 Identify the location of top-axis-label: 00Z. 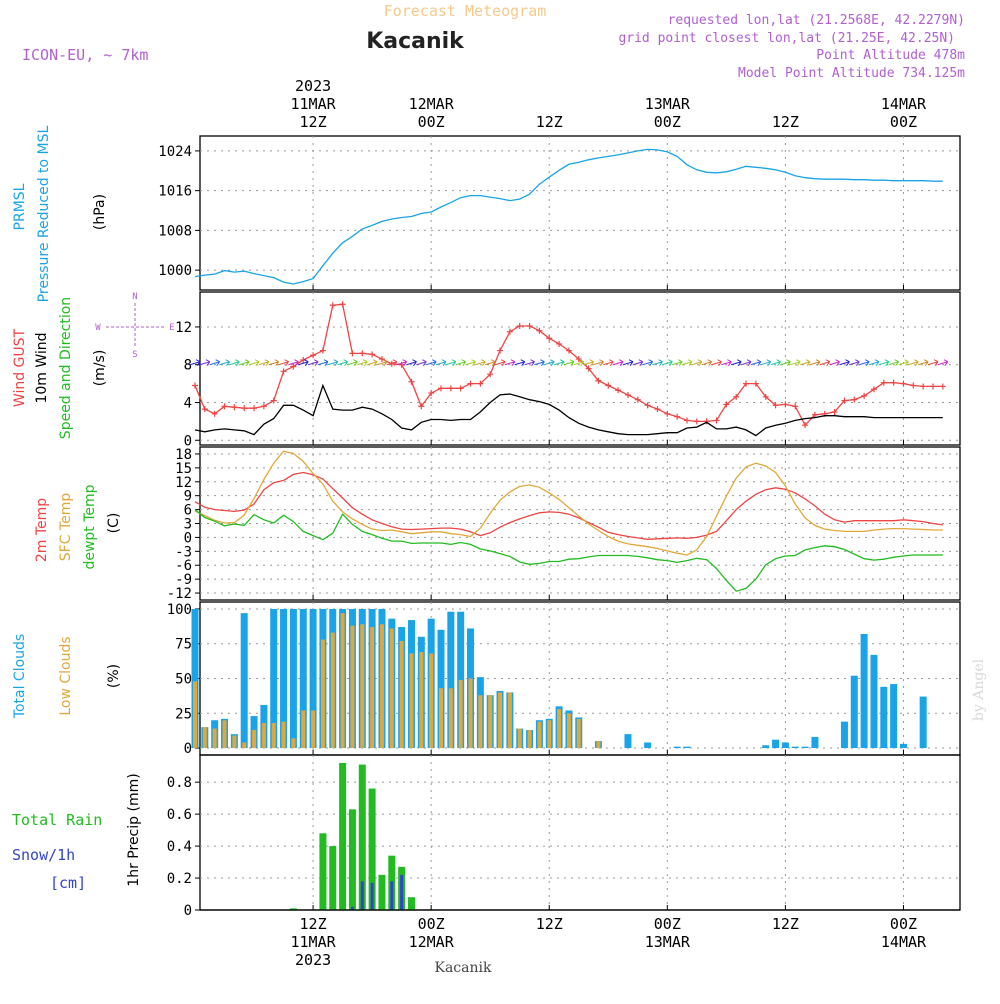
(903, 122).